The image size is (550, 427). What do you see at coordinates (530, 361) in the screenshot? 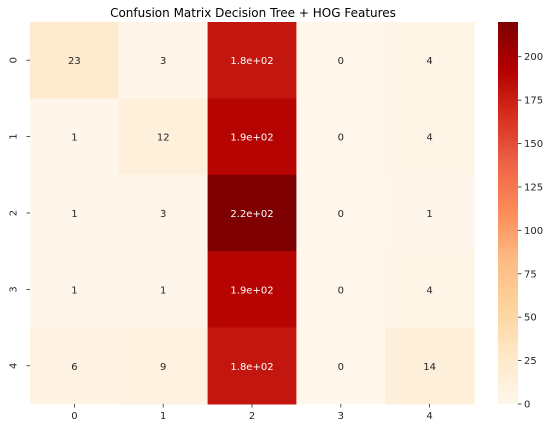
I see `colorbar-tick-label: 25` at bounding box center [530, 361].